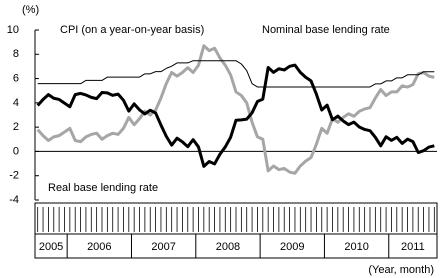  Describe the element at coordinates (132, 30) in the screenshot. I see `series-label: CPI (on a year-on-year basis)` at that location.